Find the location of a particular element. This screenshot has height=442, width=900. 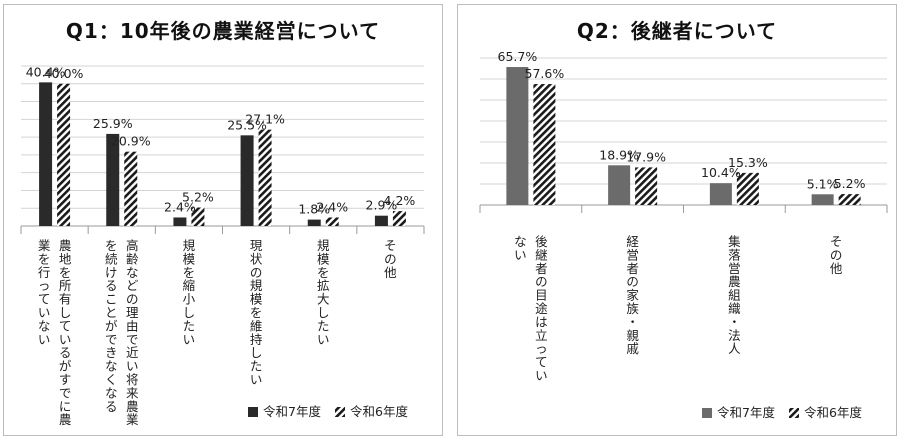

data-label: 17.9% is located at coordinates (646, 156).